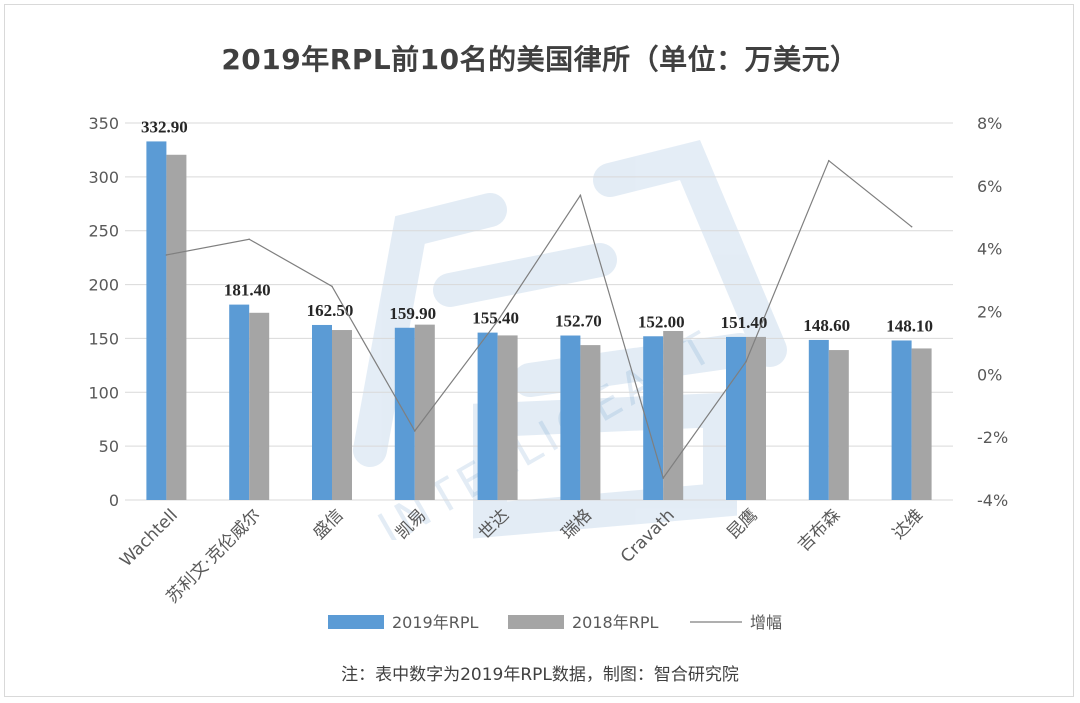  Describe the element at coordinates (908, 524) in the screenshot. I see `x-tick-label: 达维` at that location.